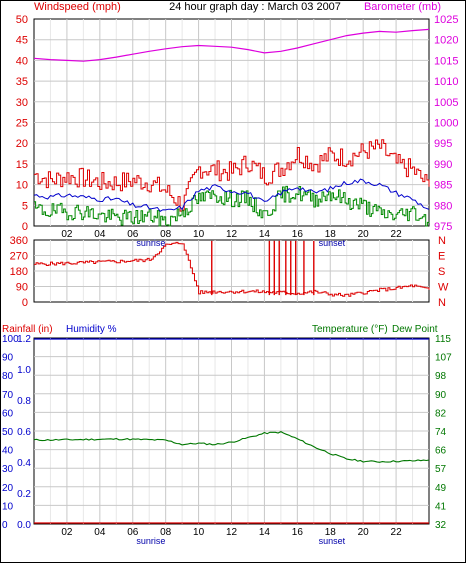 The height and width of the screenshot is (563, 466). What do you see at coordinates (8, 451) in the screenshot?
I see `humidity-y-tick: 40` at bounding box center [8, 451].